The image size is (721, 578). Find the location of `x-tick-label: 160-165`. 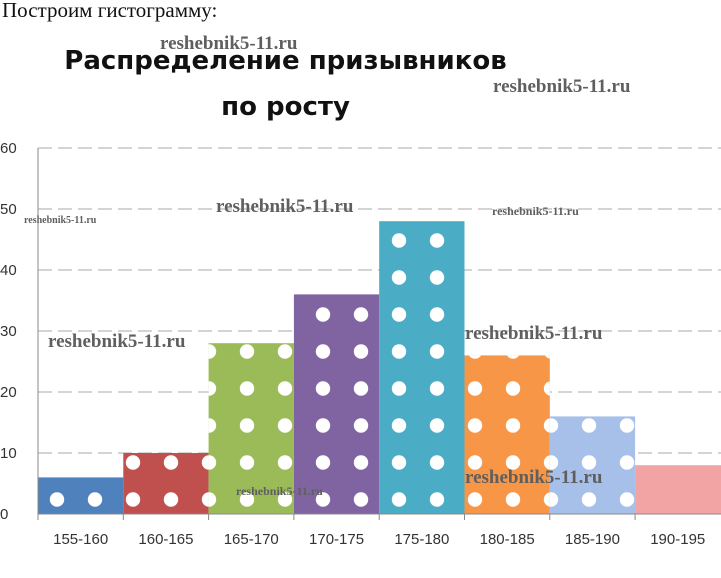

x-tick-label: 160-165 is located at coordinates (165, 539).